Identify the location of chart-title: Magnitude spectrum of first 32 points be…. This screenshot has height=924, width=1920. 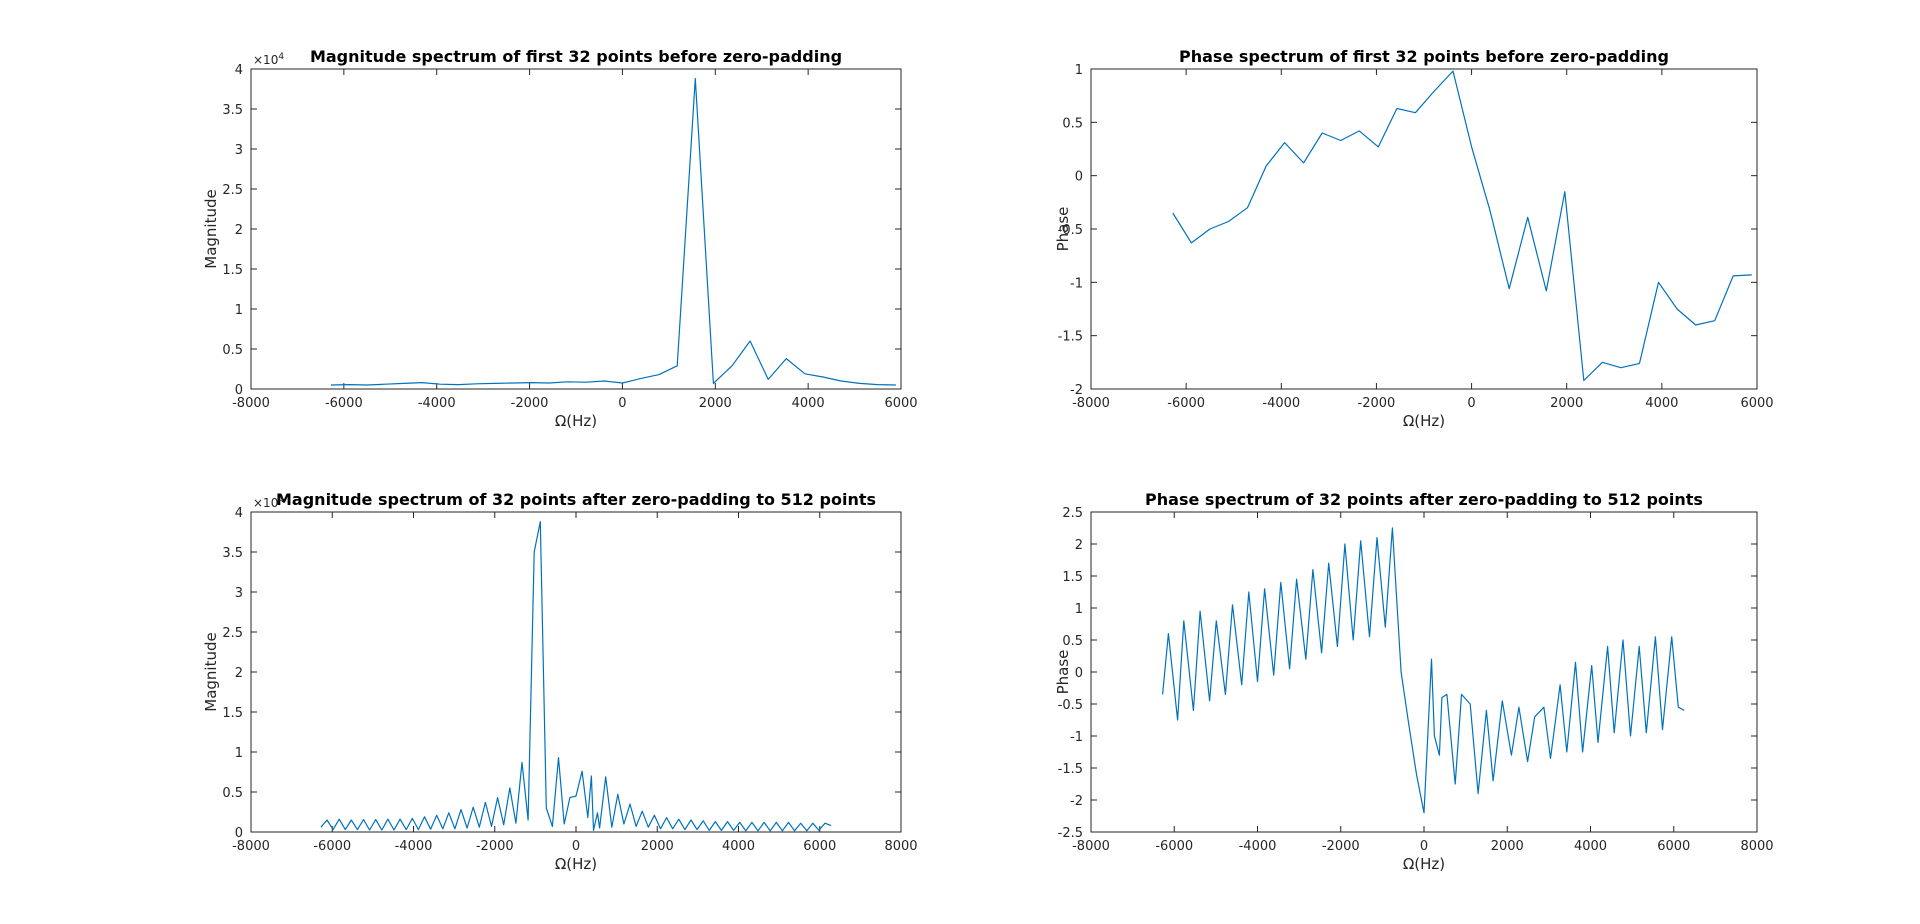
(576, 56).